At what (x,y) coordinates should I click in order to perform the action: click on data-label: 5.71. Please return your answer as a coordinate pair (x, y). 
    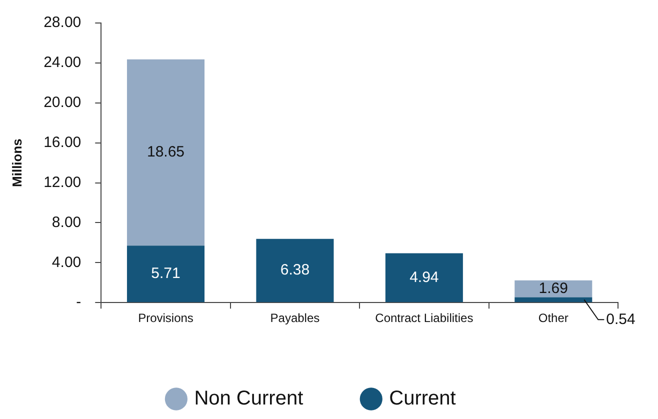
    Looking at the image, I should click on (165, 273).